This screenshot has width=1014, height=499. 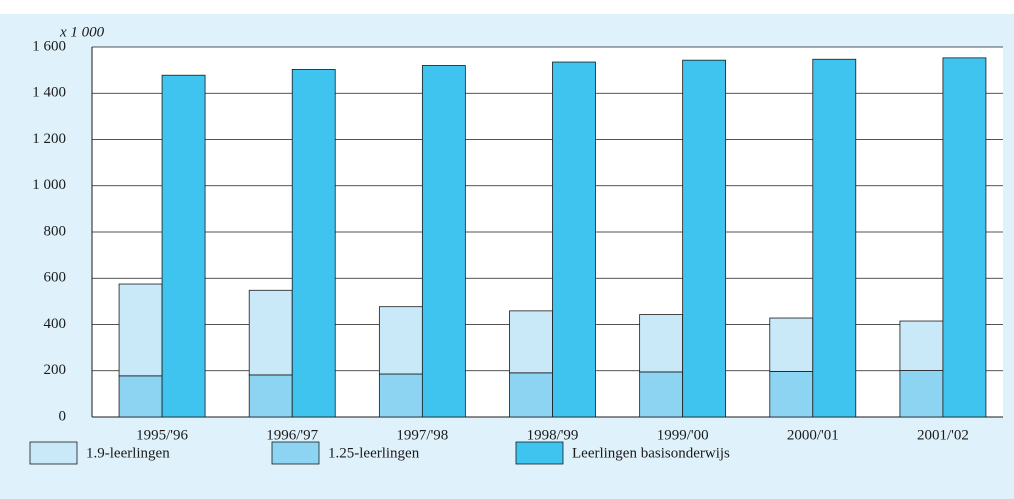 What do you see at coordinates (943, 435) in the screenshot?
I see `x-tick-label: 2001/'02` at bounding box center [943, 435].